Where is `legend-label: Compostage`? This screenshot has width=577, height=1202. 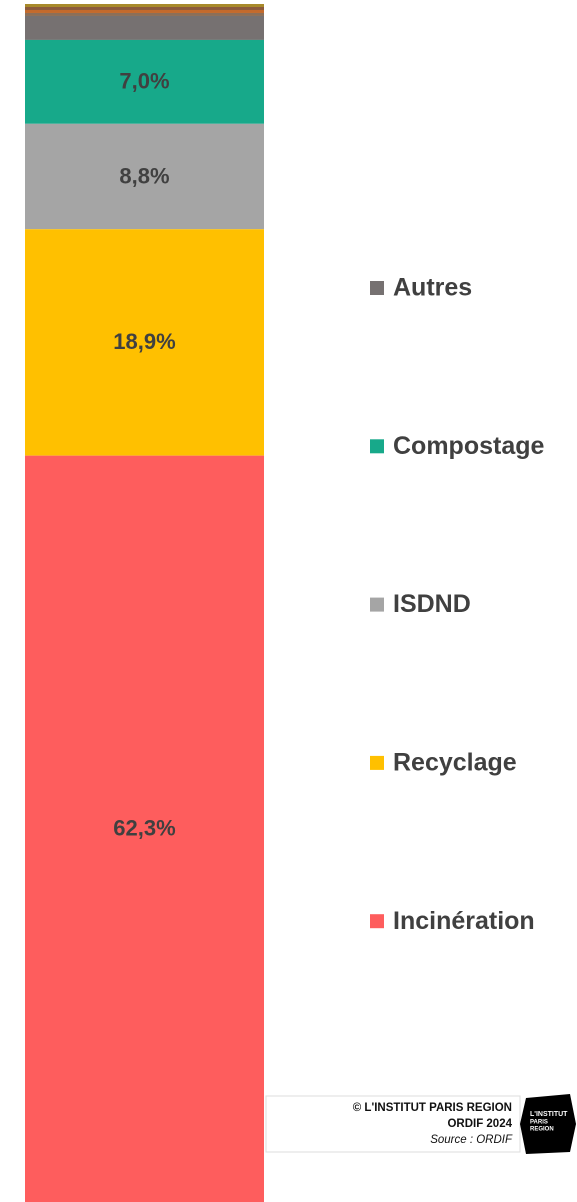
legend-label: Compostage is located at coordinates (469, 446).